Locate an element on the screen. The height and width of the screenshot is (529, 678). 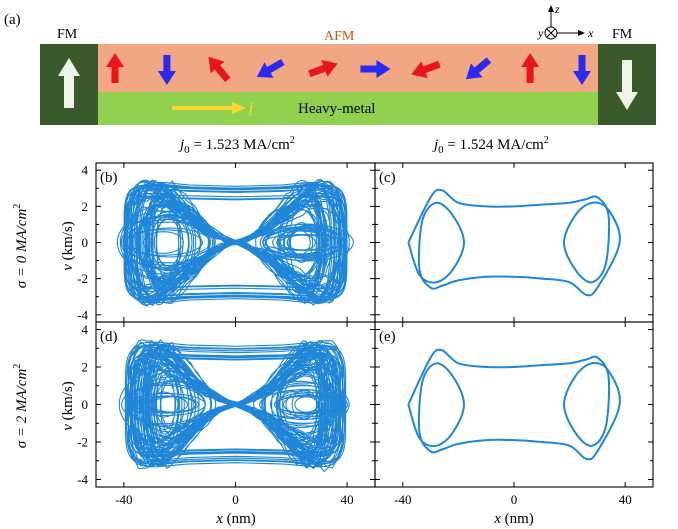
coordinate-axes-icon is located at coordinates (564, 22).